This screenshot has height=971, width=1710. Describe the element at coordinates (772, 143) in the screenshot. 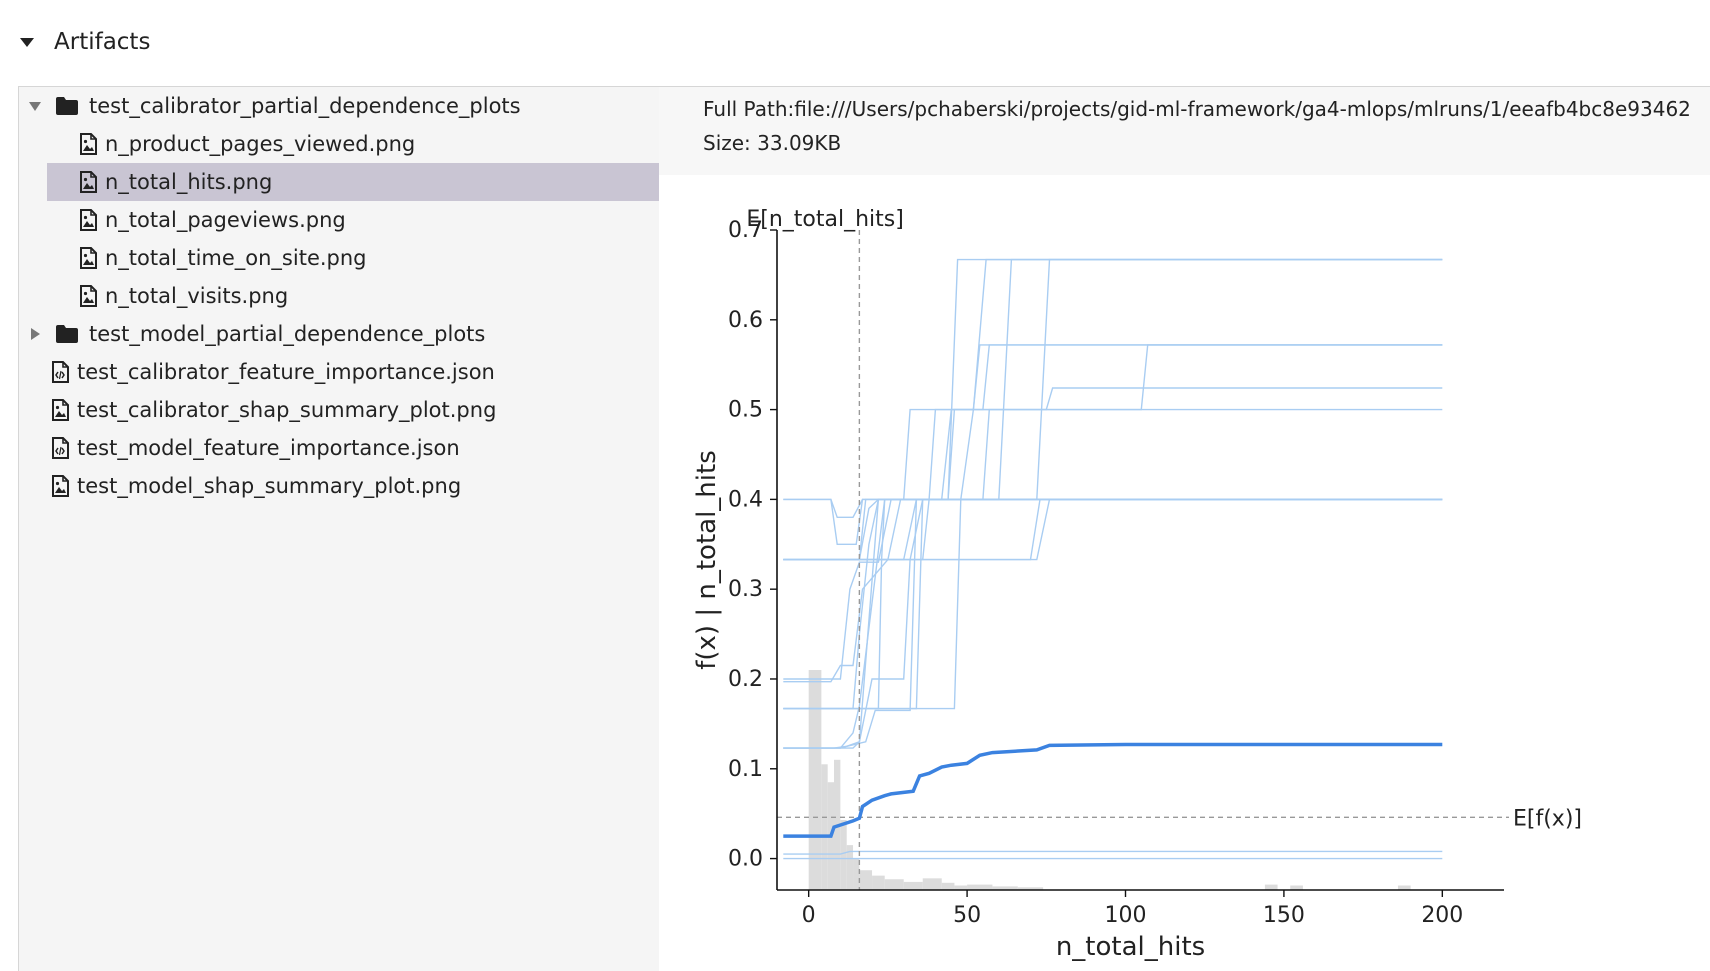

I see `size-text: Size: 33.09KB` at that location.